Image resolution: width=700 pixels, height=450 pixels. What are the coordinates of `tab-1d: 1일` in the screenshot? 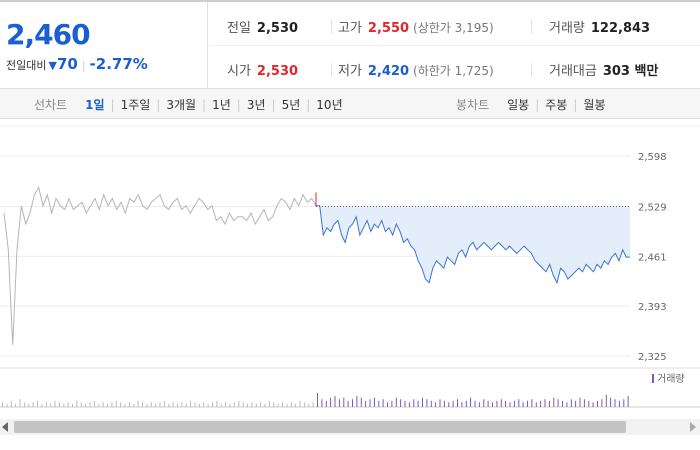 It's located at (95, 105).